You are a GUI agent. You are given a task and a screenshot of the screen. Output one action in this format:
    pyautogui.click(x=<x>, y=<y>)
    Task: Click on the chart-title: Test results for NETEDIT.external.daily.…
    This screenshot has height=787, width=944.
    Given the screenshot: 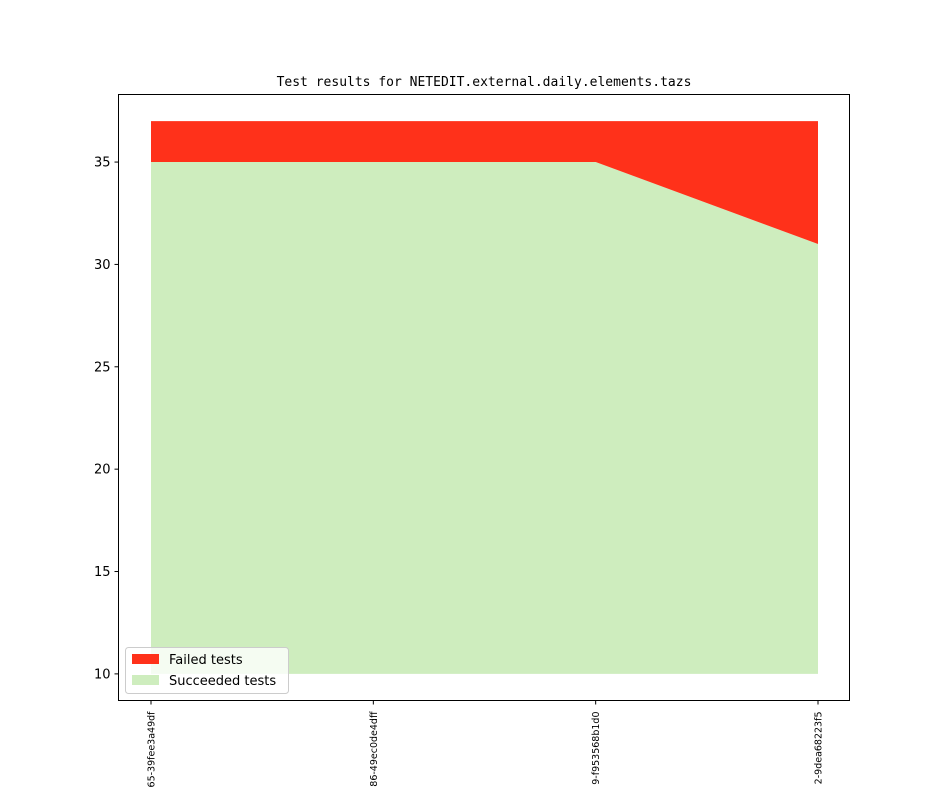 What is the action you would take?
    pyautogui.click(x=484, y=82)
    